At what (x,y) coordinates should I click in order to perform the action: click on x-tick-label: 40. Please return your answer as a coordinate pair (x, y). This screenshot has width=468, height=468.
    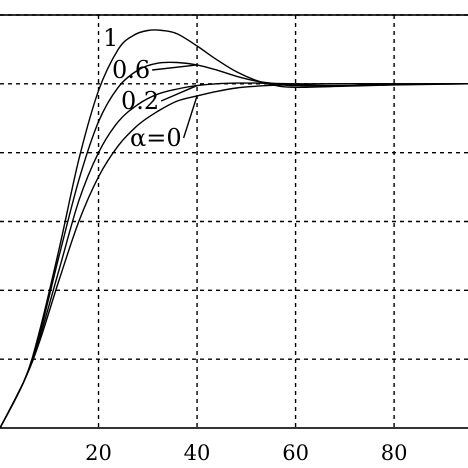
    Looking at the image, I should click on (197, 453).